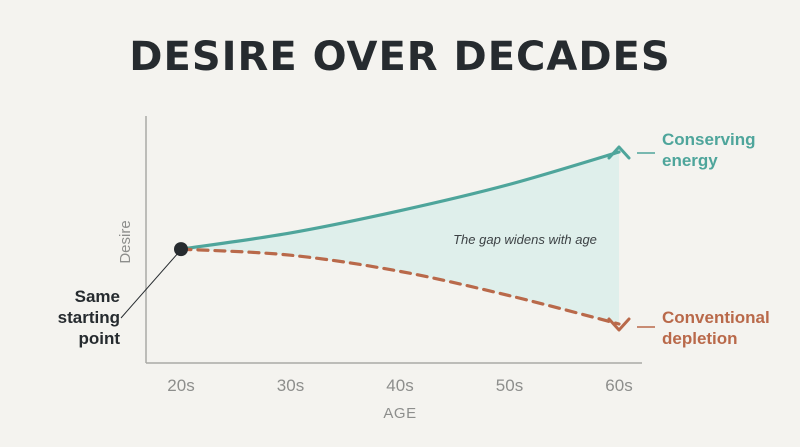  What do you see at coordinates (619, 152) in the screenshot?
I see `chevron-up-icon` at bounding box center [619, 152].